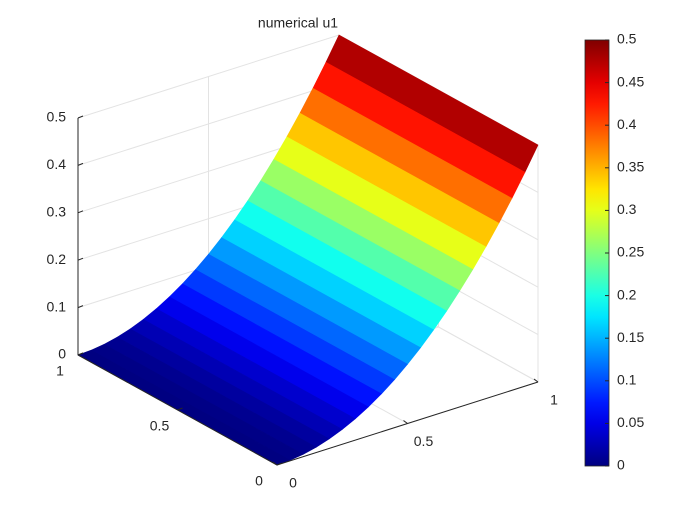 The image size is (700, 525). I want to click on colorbar-tick-label: 0.5, so click(627, 39).